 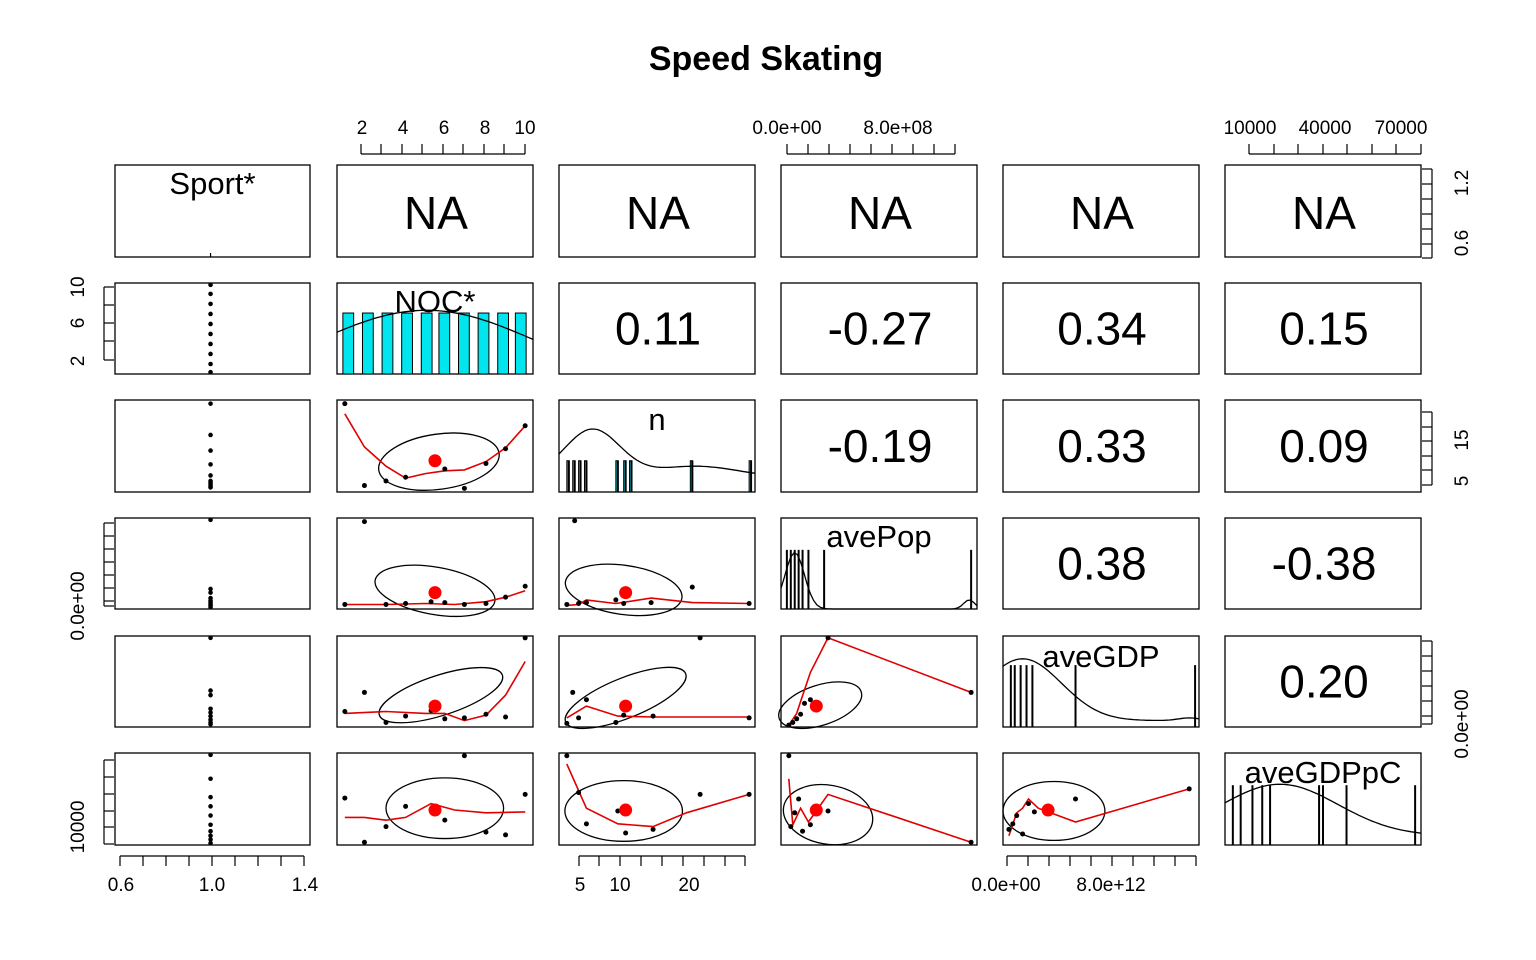 I want to click on panel-avegdp-noc, so click(x=435, y=681).